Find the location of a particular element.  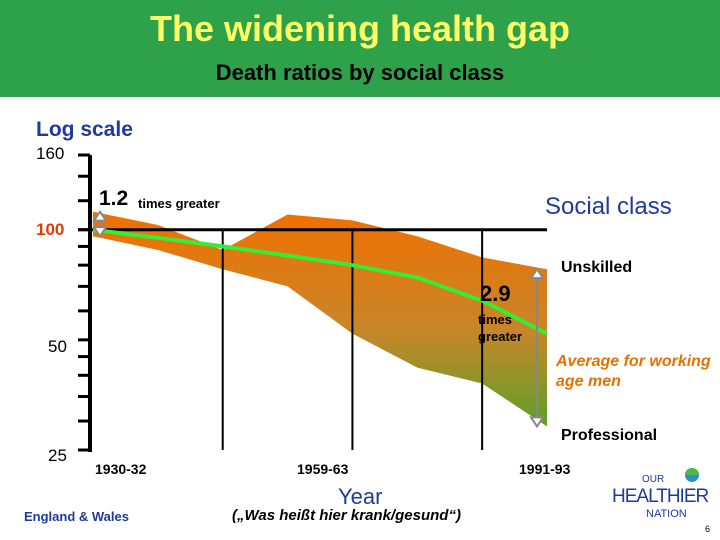

range-arrow-right-down is located at coordinates (537, 422).